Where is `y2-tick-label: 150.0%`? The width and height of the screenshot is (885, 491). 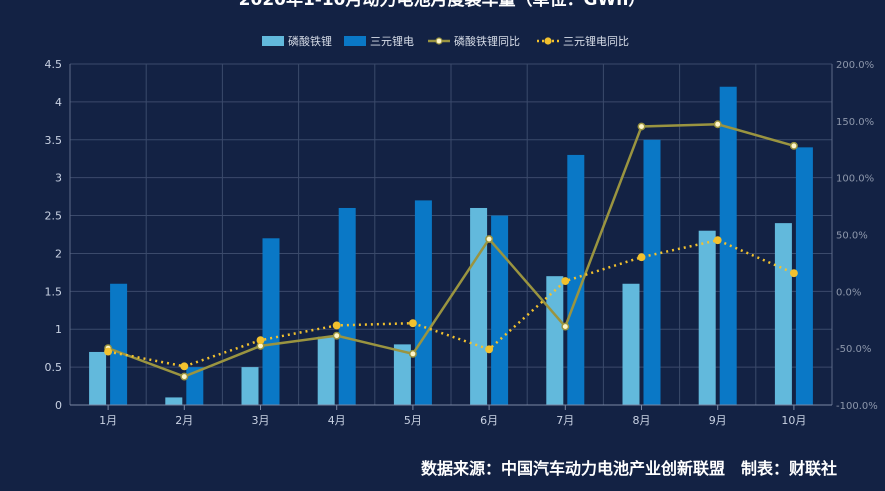
y2-tick-label: 150.0% is located at coordinates (855, 122).